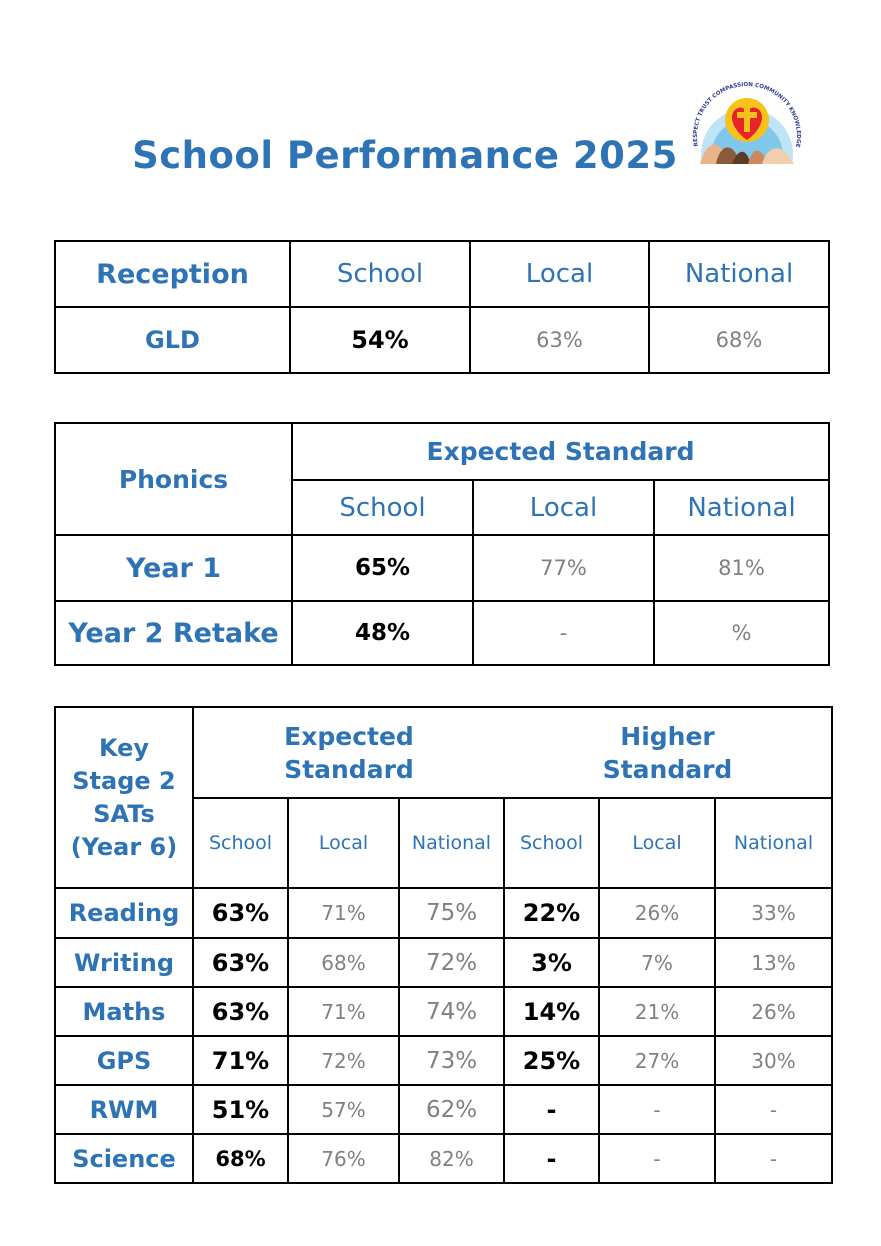  What do you see at coordinates (669, 752) in the screenshot?
I see `higher-standard-header: Higher Standard` at bounding box center [669, 752].